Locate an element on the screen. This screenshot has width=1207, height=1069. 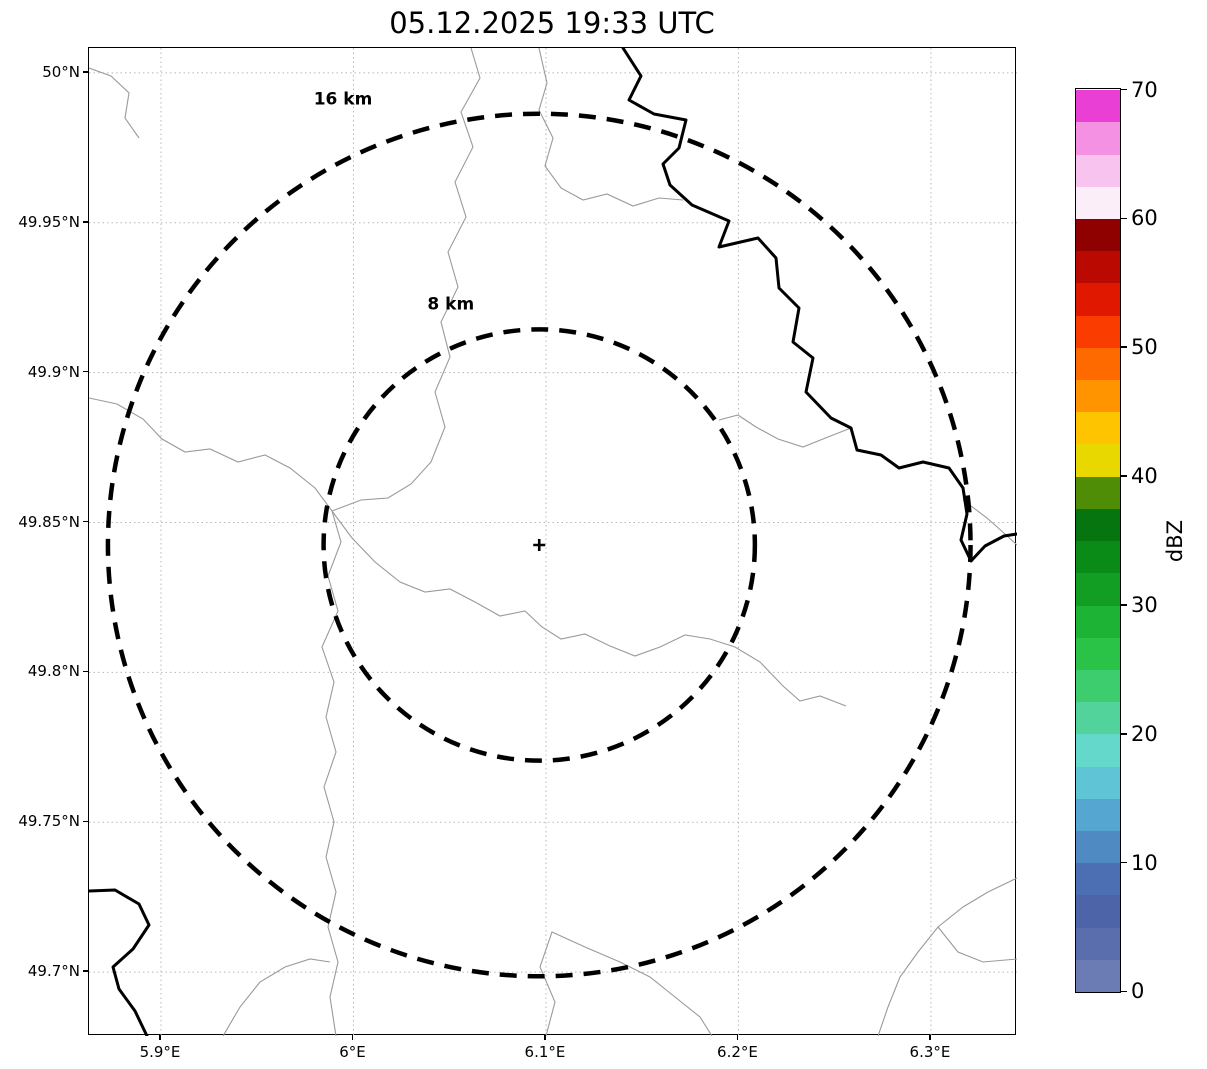
x-tick-label: 6.3°E is located at coordinates (930, 1052).